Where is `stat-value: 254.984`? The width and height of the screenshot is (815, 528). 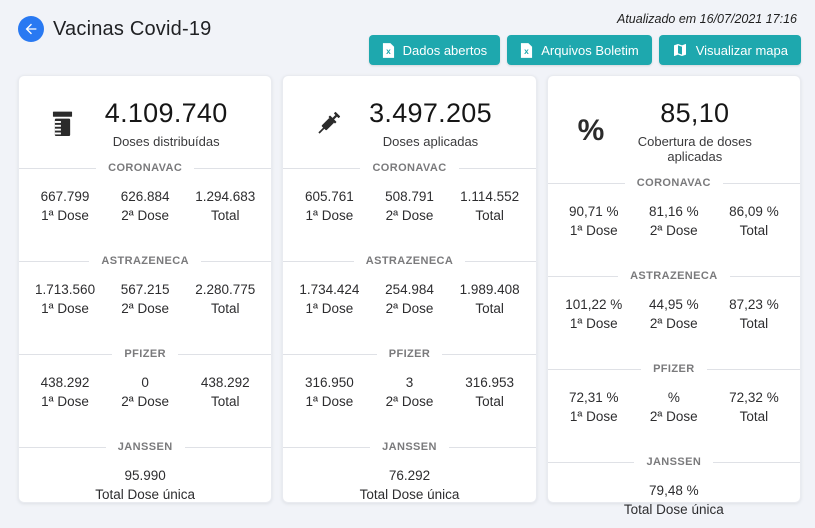 stat-value: 254.984 is located at coordinates (409, 289).